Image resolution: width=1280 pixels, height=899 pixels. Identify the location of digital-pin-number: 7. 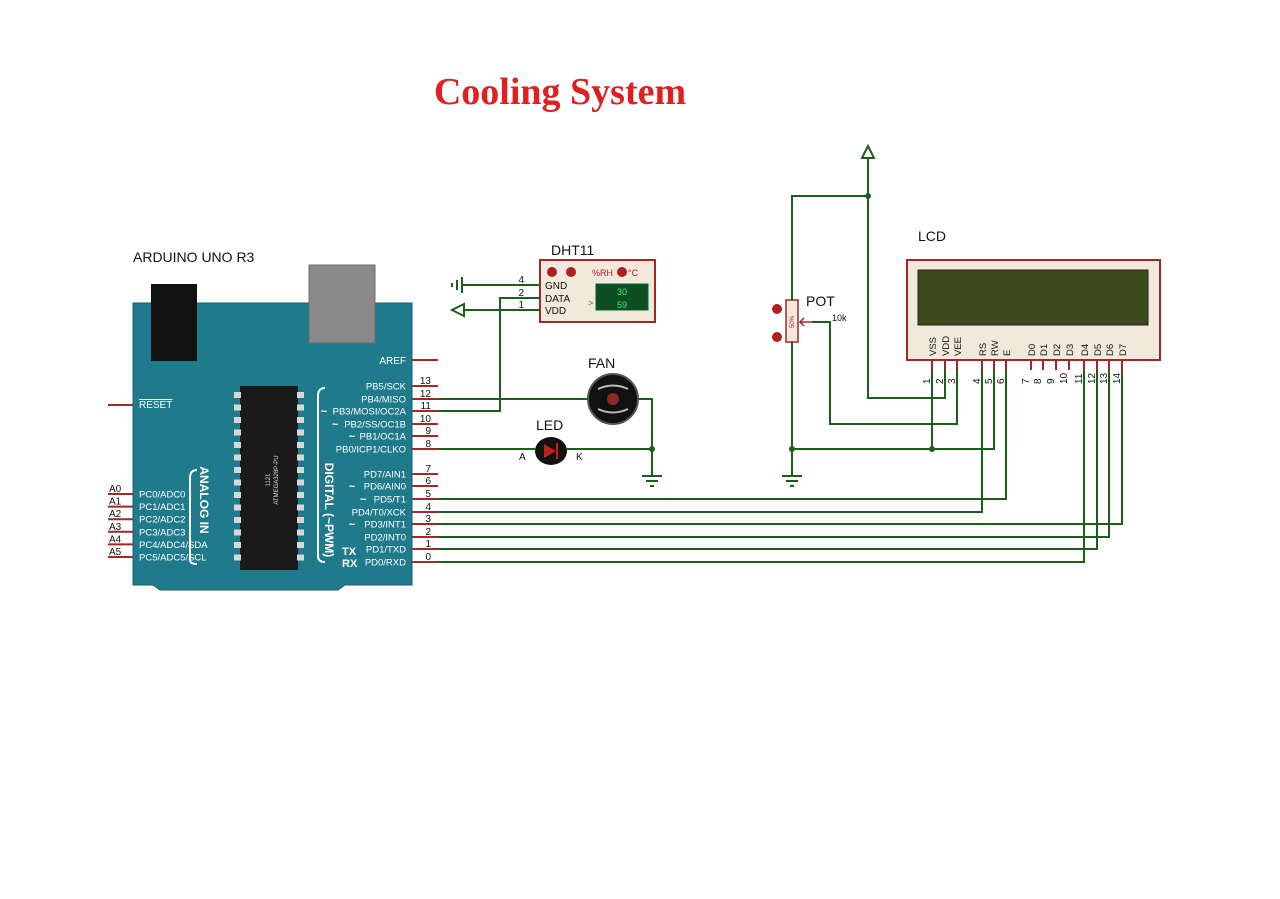
(428, 469).